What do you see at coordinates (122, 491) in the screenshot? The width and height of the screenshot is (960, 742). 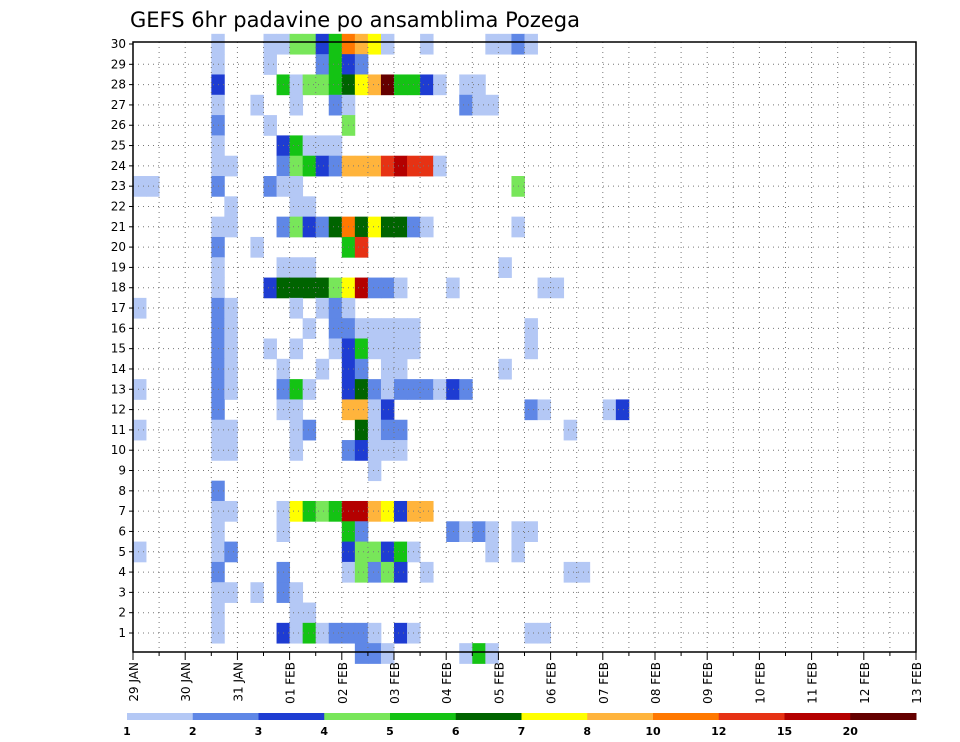 I see `y-tick-label: 8` at bounding box center [122, 491].